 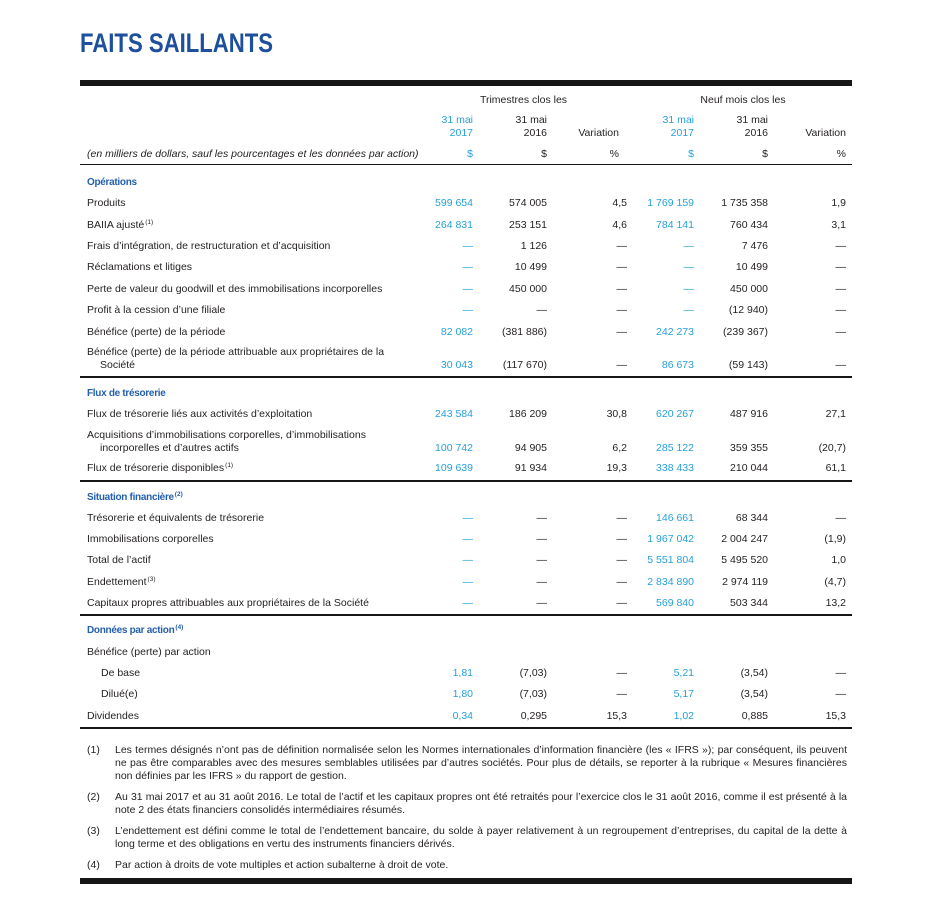 What do you see at coordinates (587, 120) in the screenshot?
I see `column-header-date` at bounding box center [587, 120].